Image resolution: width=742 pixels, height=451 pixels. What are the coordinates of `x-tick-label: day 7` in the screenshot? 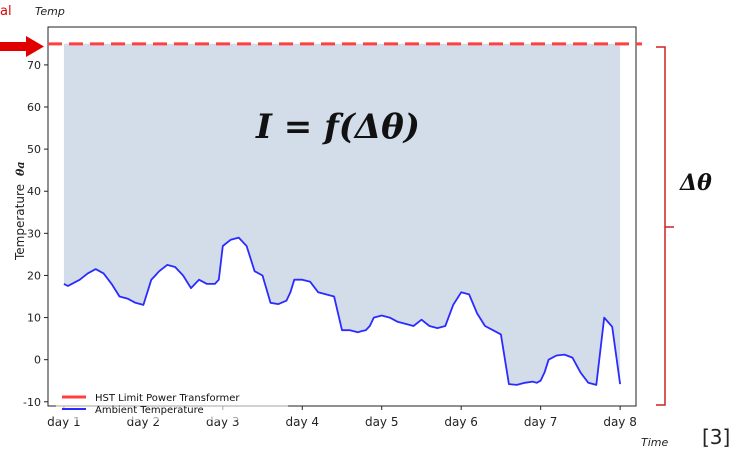 It's located at (541, 422).